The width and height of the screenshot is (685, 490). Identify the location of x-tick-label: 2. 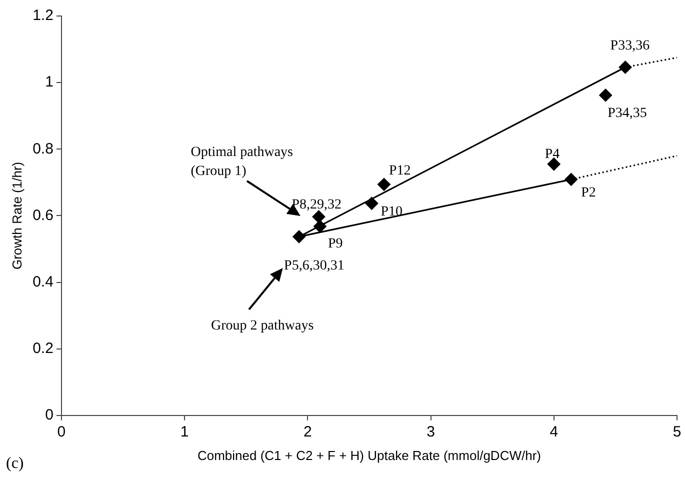
(308, 432).